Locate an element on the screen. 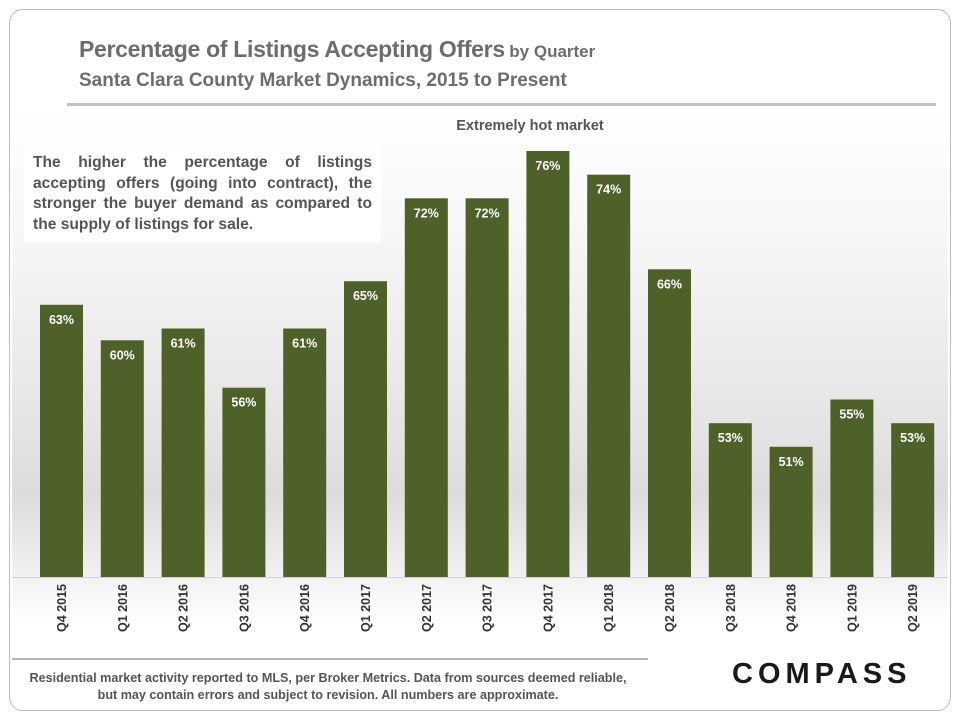  x-tick-label: Q4 2015 is located at coordinates (62, 608).